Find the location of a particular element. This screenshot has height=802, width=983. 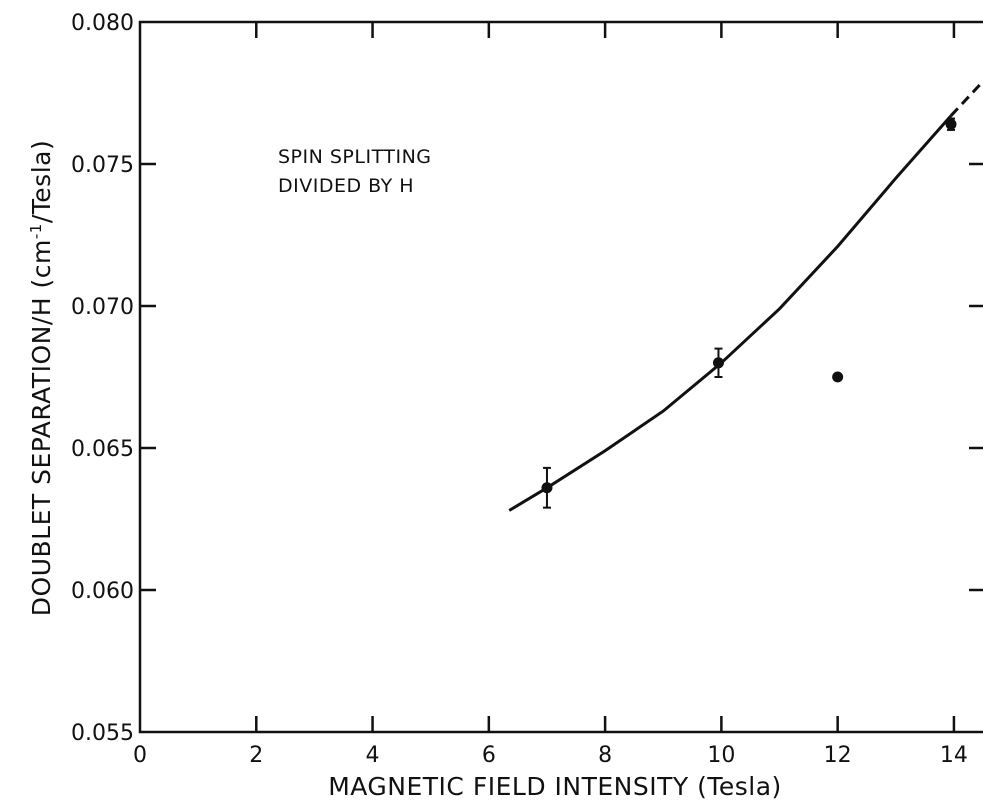

y-tick-label: 0.060 is located at coordinates (102, 591).